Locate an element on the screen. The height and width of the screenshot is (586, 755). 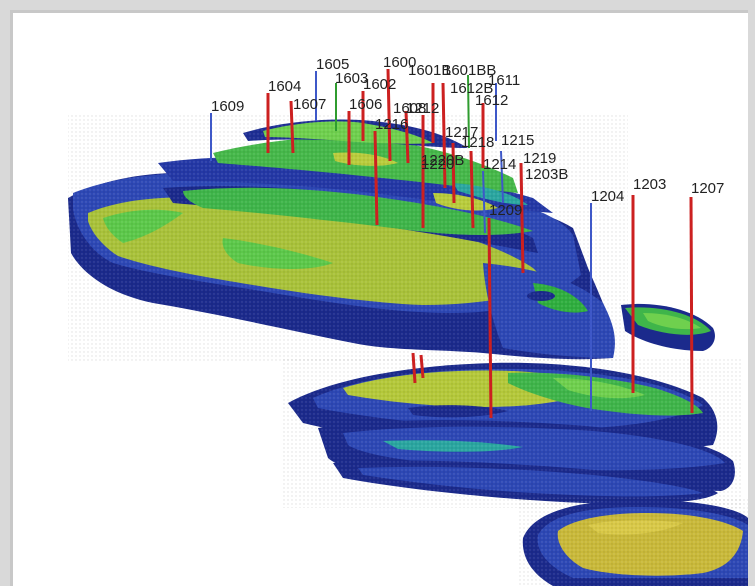
well-label: 1612 is located at coordinates (491, 100).